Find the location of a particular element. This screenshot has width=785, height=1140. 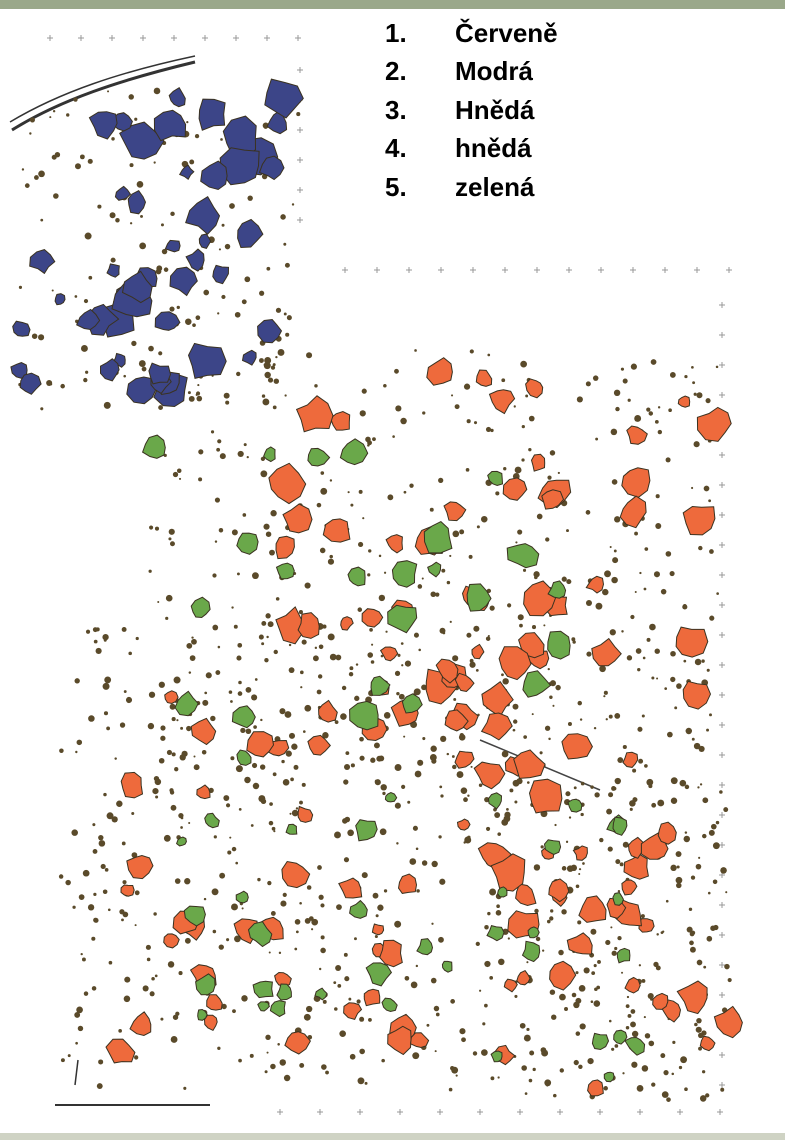

legend-number: 5. is located at coordinates (396, 186).